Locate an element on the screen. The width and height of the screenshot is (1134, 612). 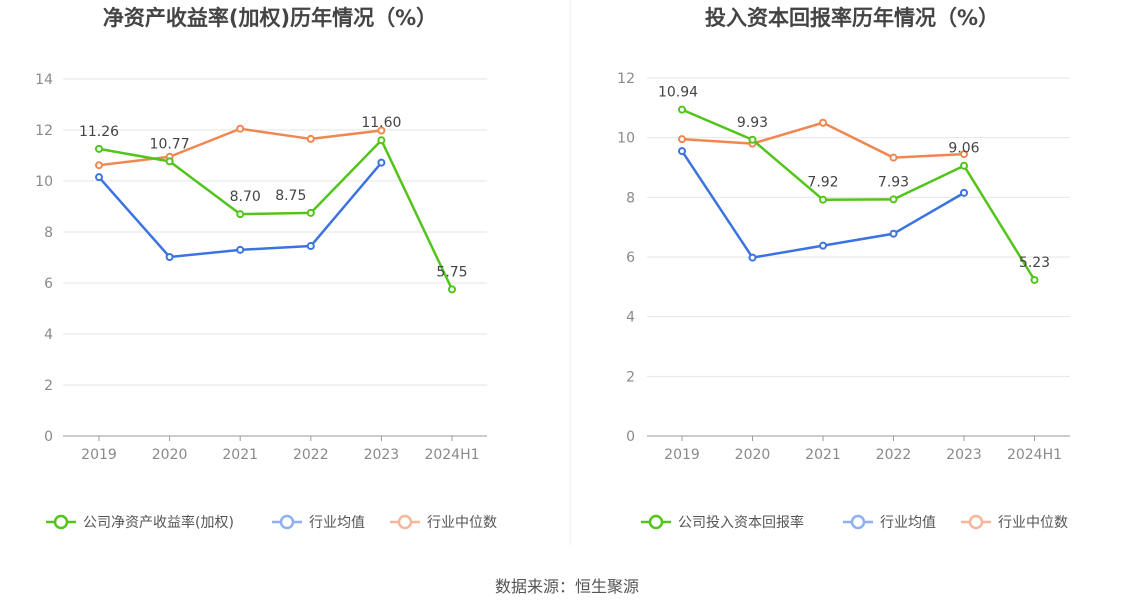
data-label: 7.92 is located at coordinates (822, 183).